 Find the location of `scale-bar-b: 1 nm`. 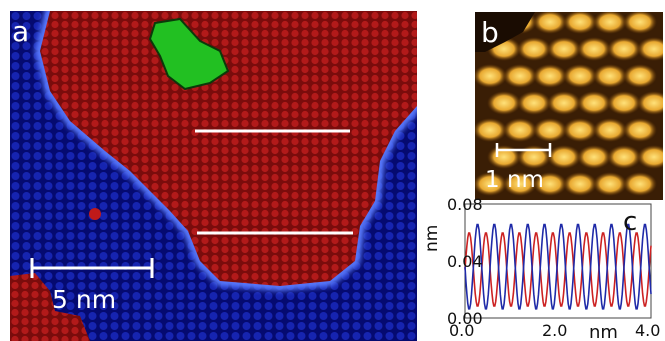

scale-bar-b: 1 nm is located at coordinates (518, 168).